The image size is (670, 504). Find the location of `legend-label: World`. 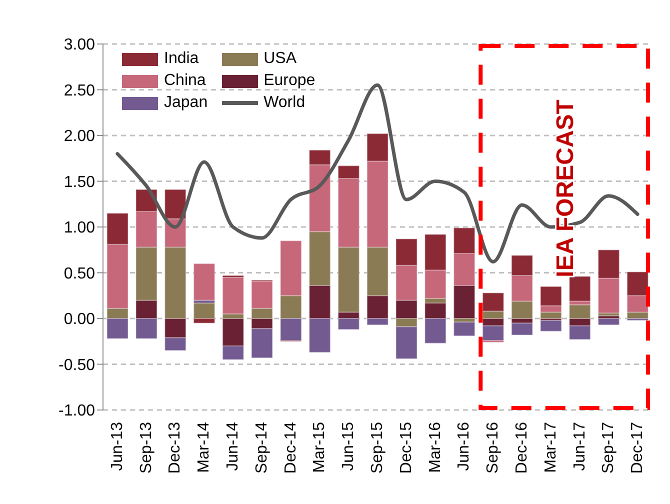

legend-label: World is located at coordinates (285, 103).